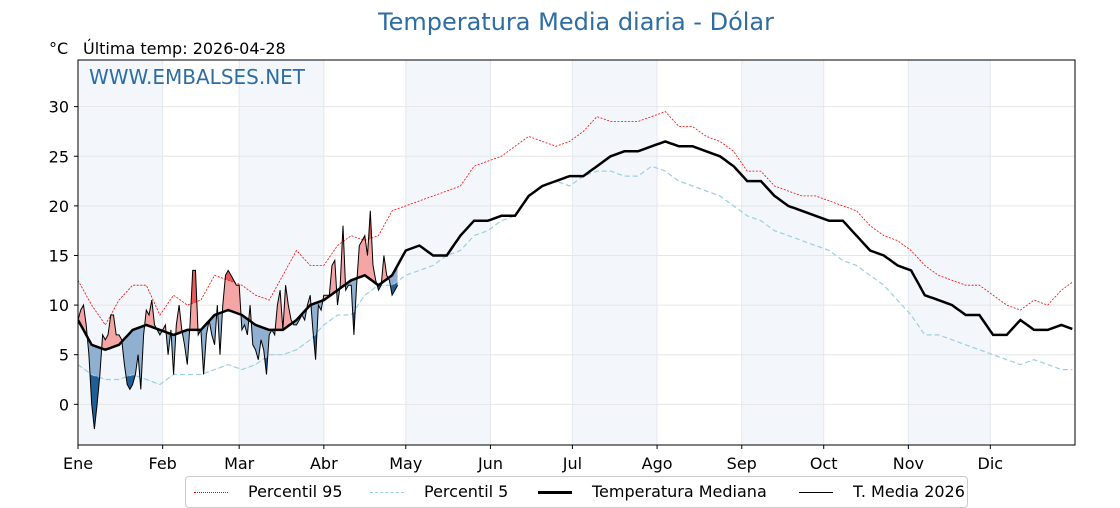 This screenshot has width=1120, height=508. I want to click on legend-label: Percentil 5, so click(466, 491).